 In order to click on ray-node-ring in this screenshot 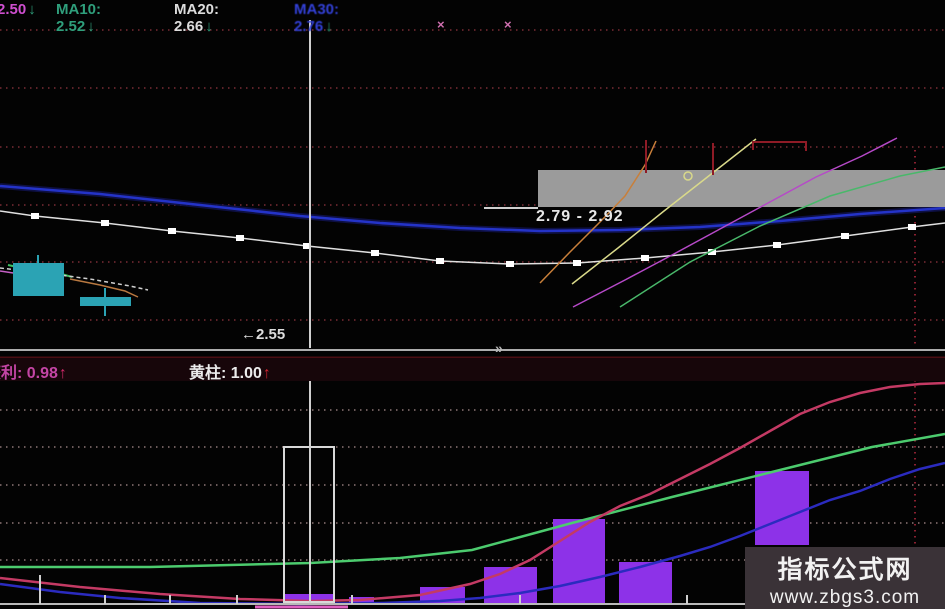, I will do `click(688, 176)`.